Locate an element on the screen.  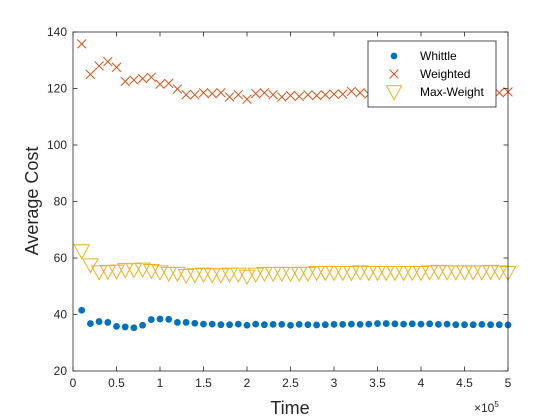
y-tick-label: 100 is located at coordinates (57, 145).